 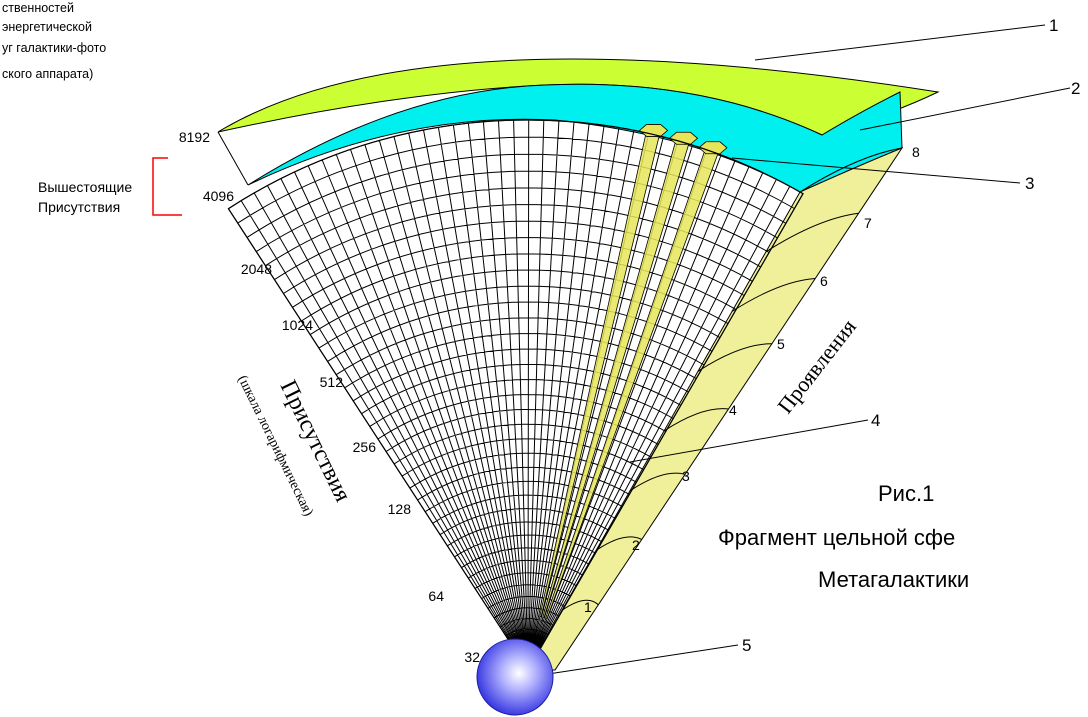 What do you see at coordinates (515, 677) in the screenshot?
I see `origin-sphere` at bounding box center [515, 677].